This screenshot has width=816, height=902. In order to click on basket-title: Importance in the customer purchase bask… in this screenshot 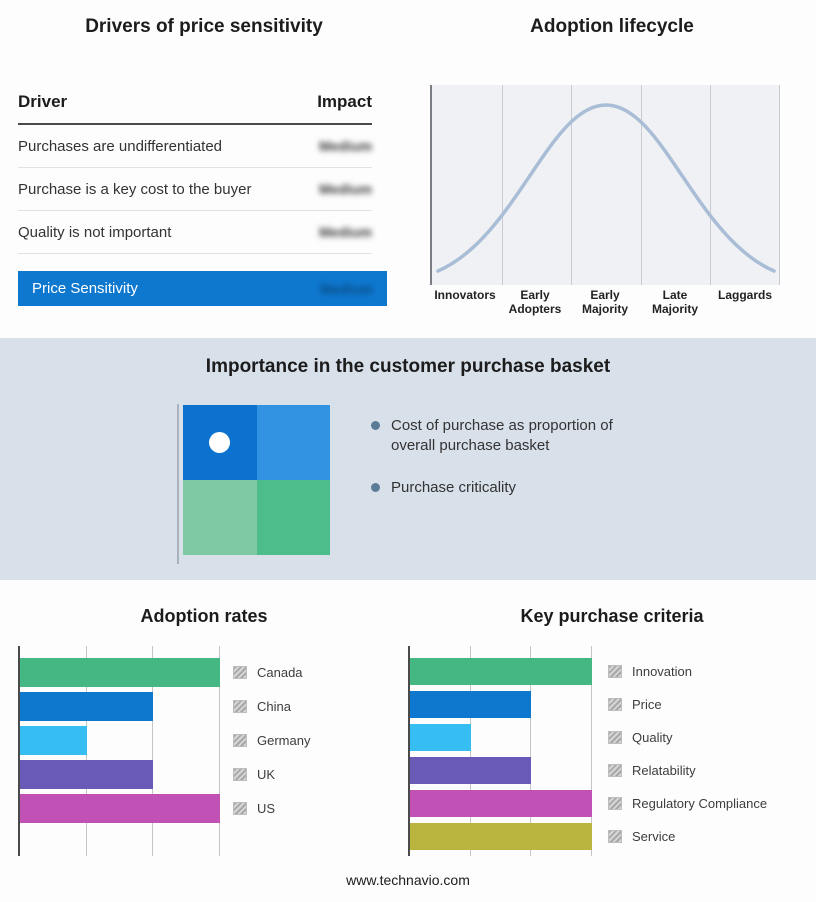, I will do `click(408, 366)`.